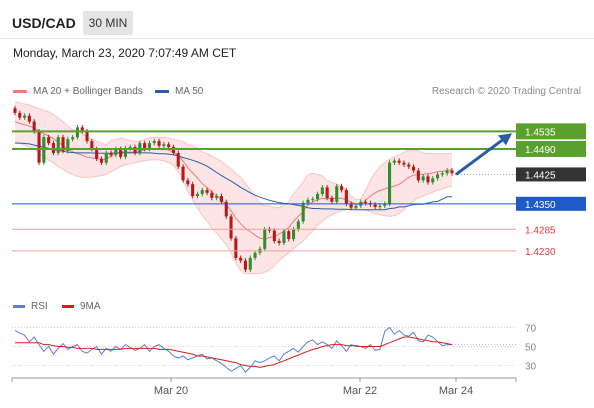 This screenshot has height=408, width=594. Describe the element at coordinates (540, 205) in the screenshot. I see `pivot-level-label: 1.4350` at that location.